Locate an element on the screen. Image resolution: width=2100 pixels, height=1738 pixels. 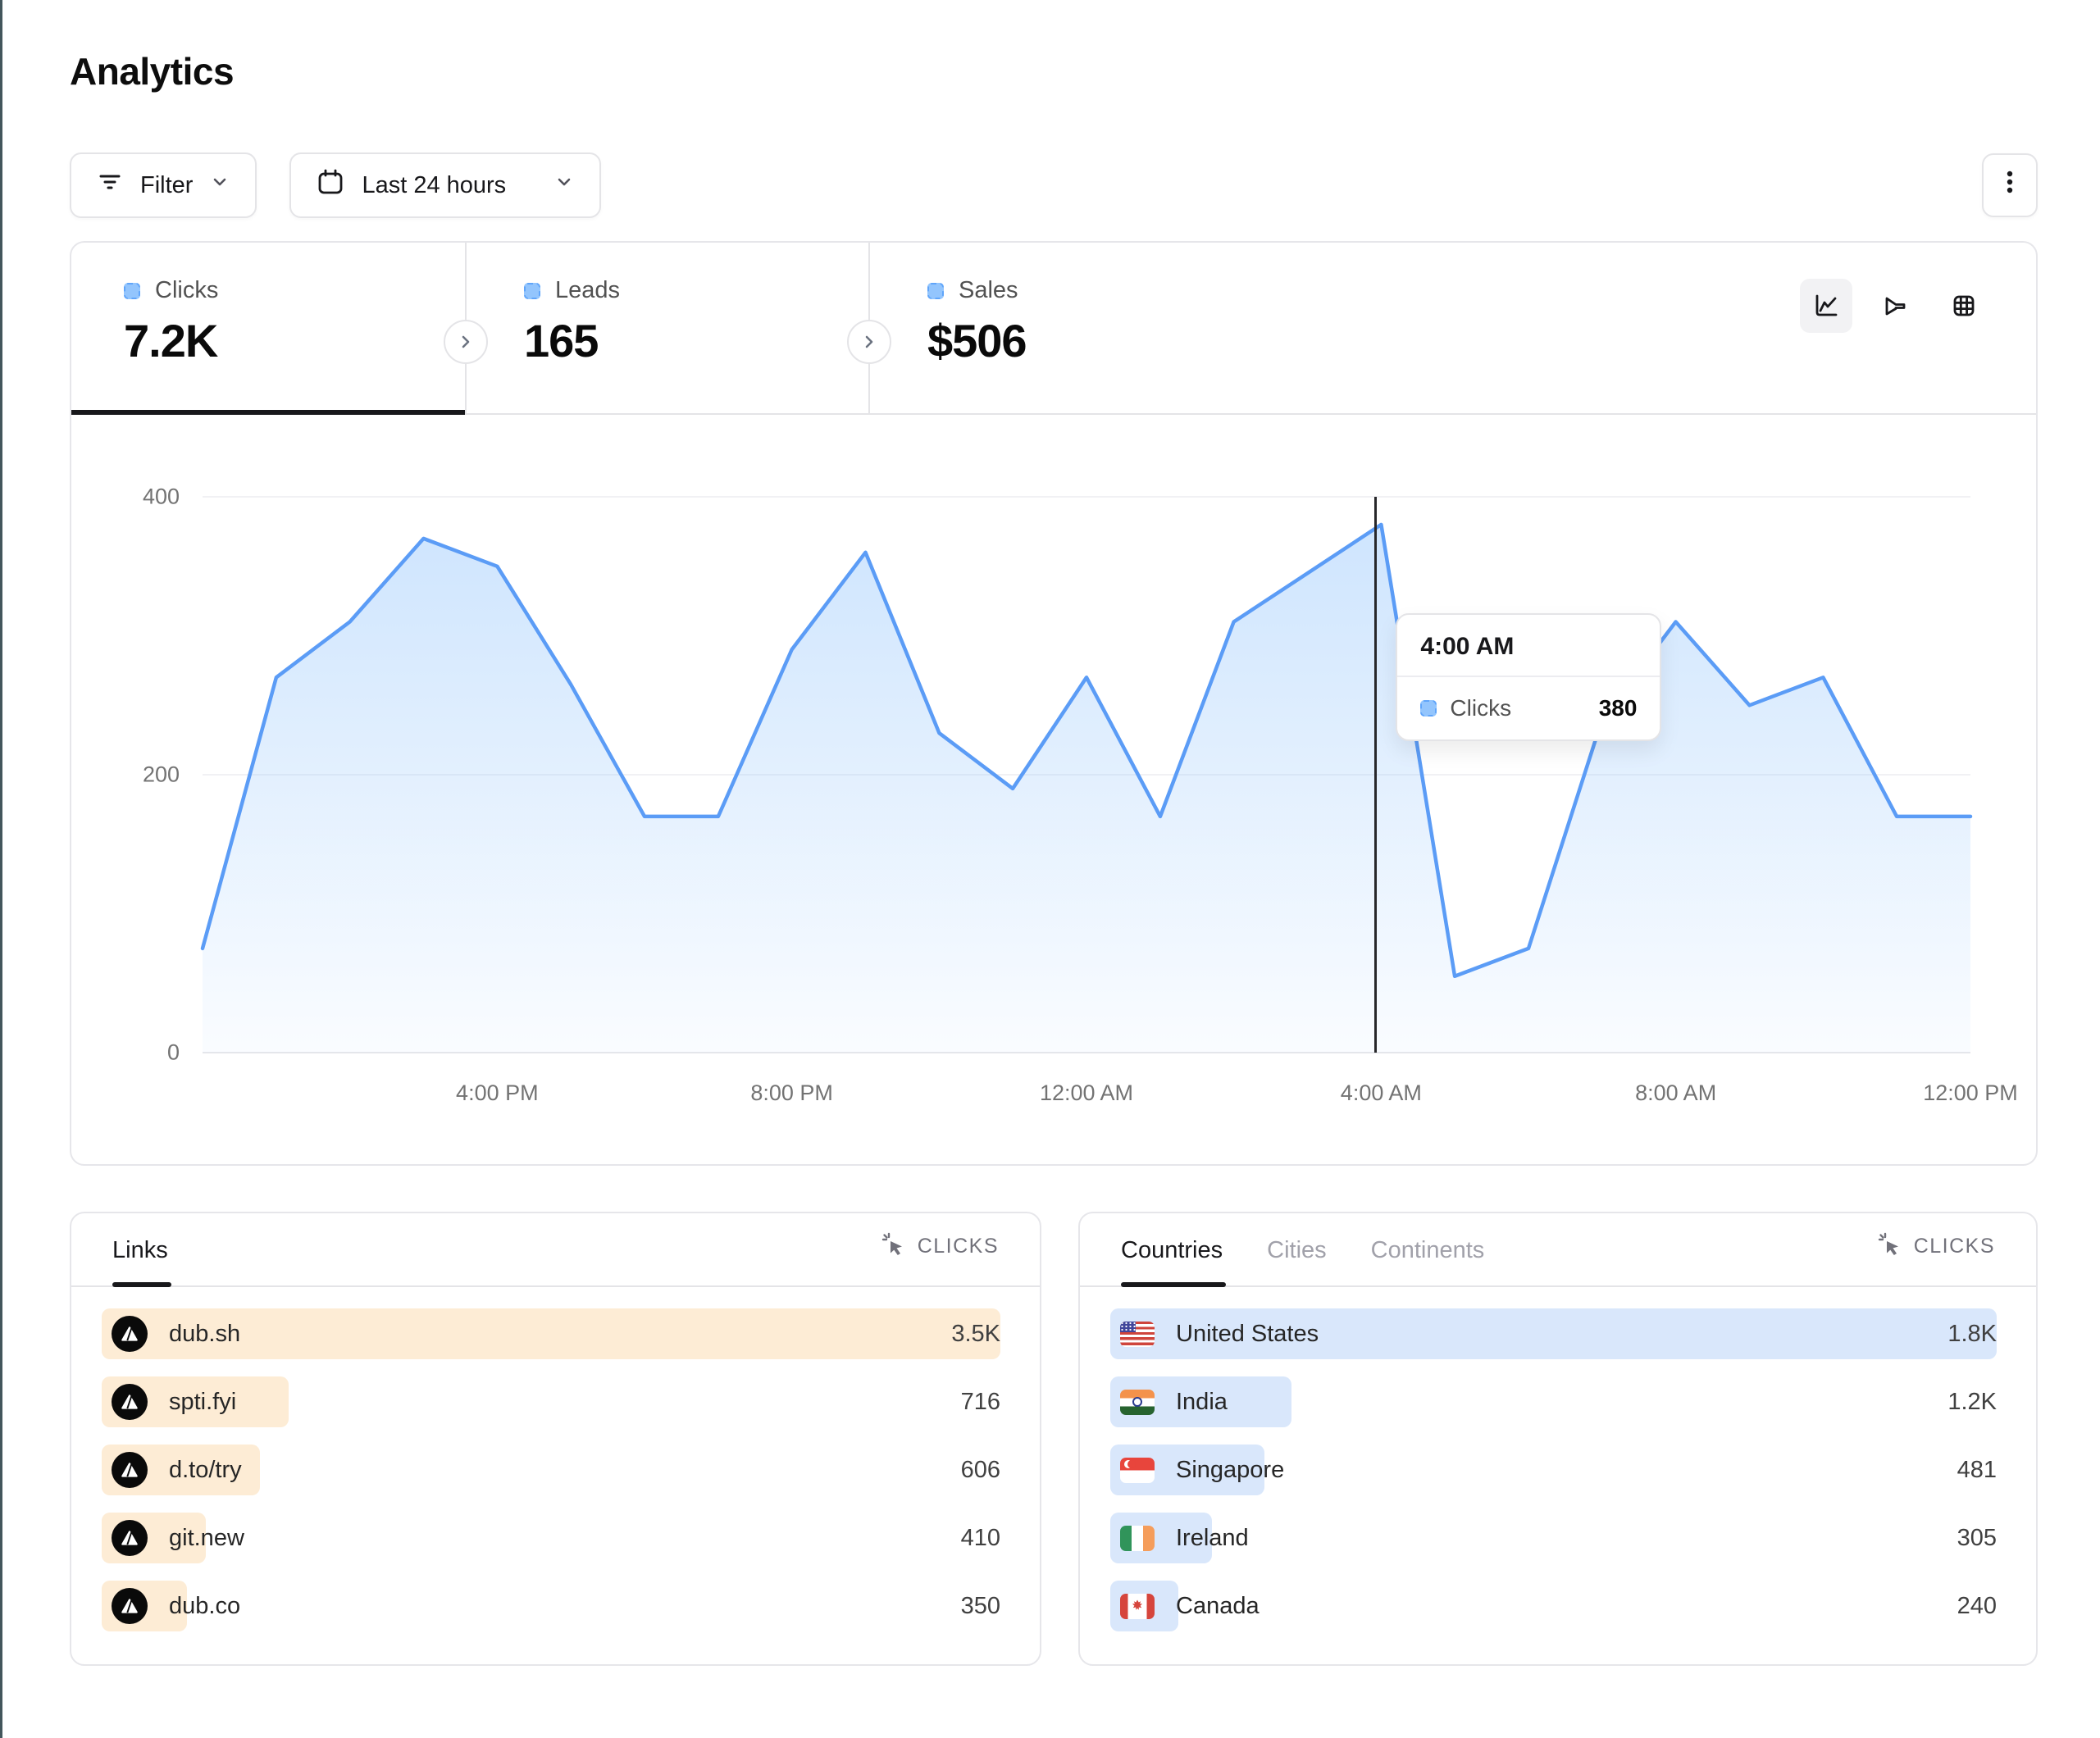
x-axis-tick: 12:00 PM is located at coordinates (1970, 1093).